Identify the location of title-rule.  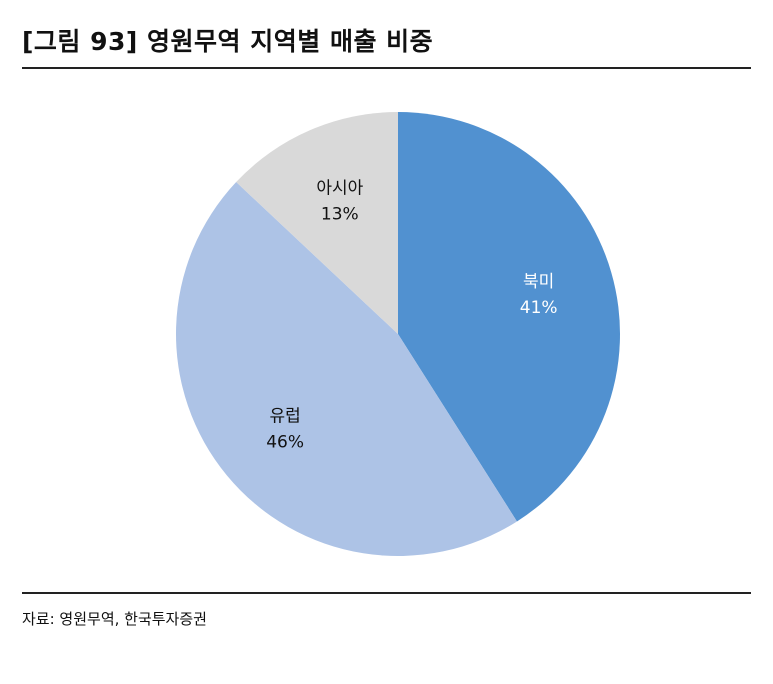
(386, 68).